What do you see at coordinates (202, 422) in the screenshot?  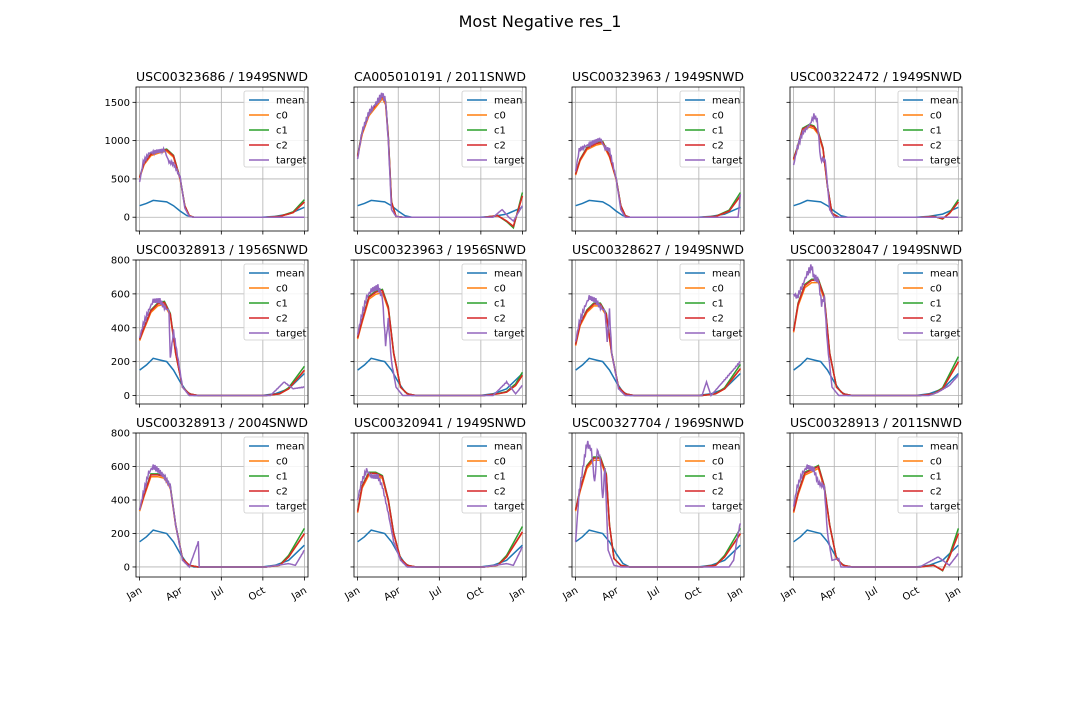 I see `panel-title: USC00328913 / 2004` at bounding box center [202, 422].